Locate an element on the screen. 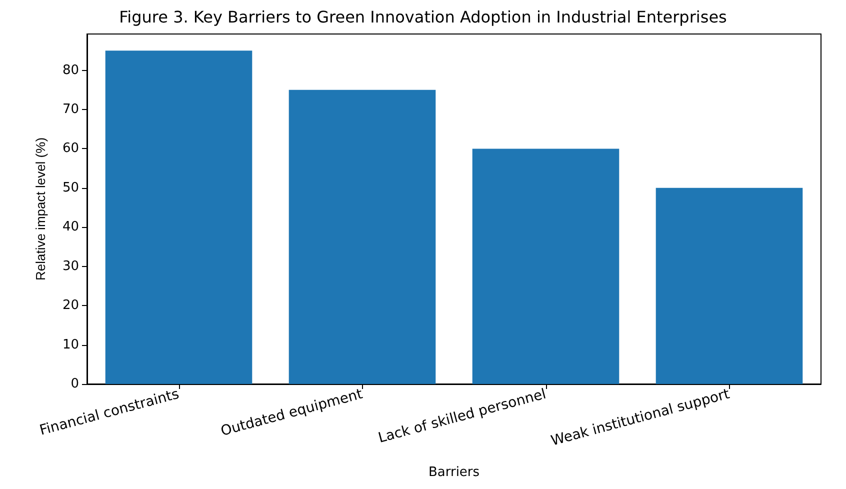  y-tick-label: 60 is located at coordinates (70, 148).